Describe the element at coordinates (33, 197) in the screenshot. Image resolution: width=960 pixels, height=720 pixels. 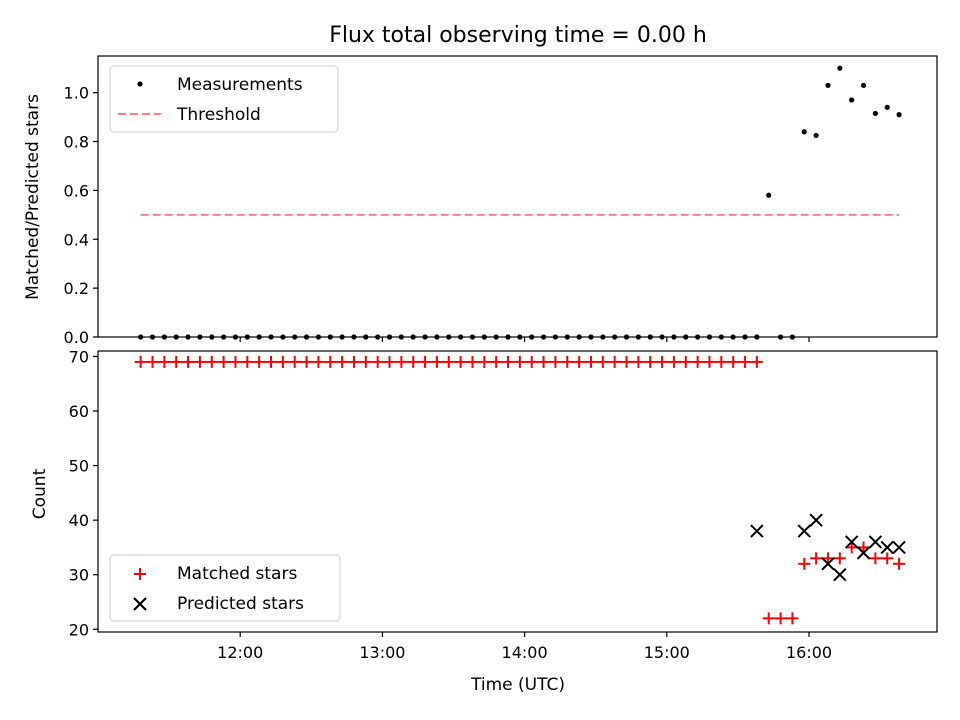
I see `top-y-axis-label: Matched/Predicted stars` at that location.